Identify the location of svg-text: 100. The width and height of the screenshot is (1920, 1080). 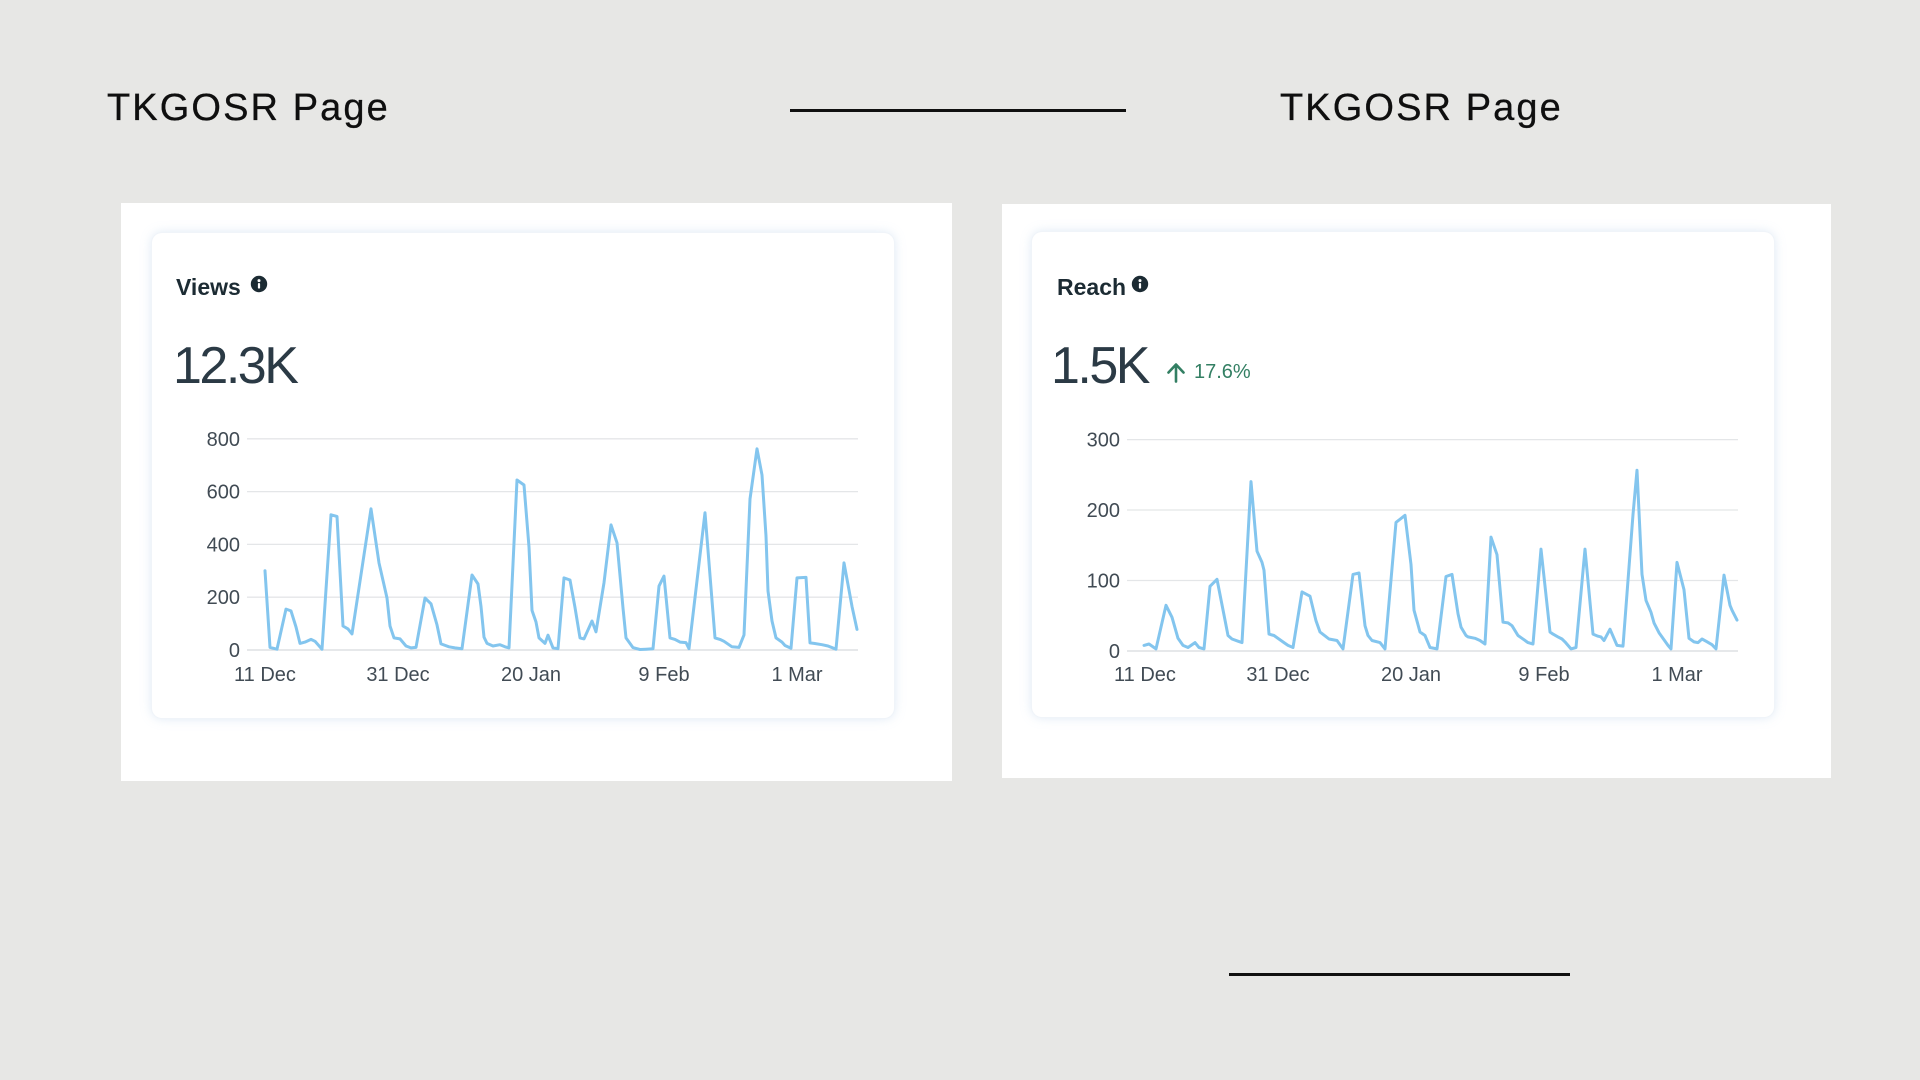
(1103, 582).